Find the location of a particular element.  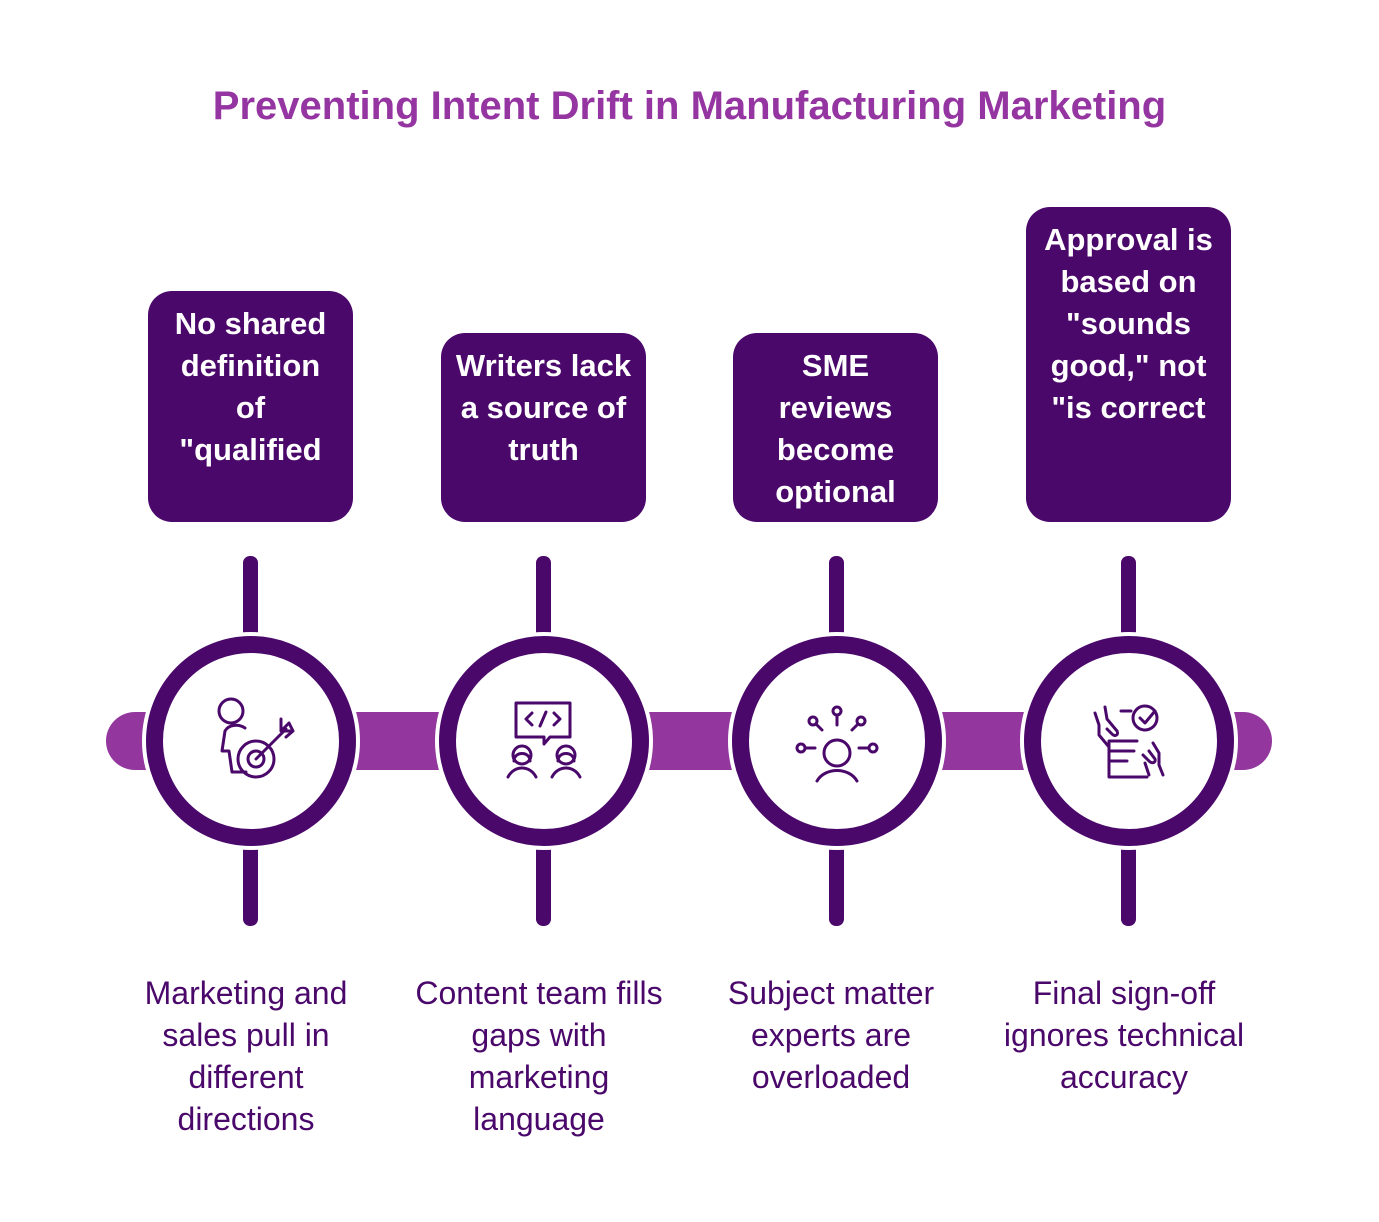

expert-network-icon is located at coordinates (837, 744).